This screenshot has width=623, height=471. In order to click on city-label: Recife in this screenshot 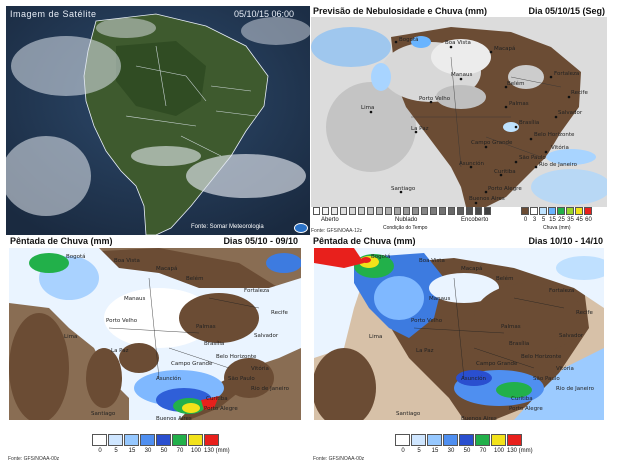, I will do `click(579, 93)`.